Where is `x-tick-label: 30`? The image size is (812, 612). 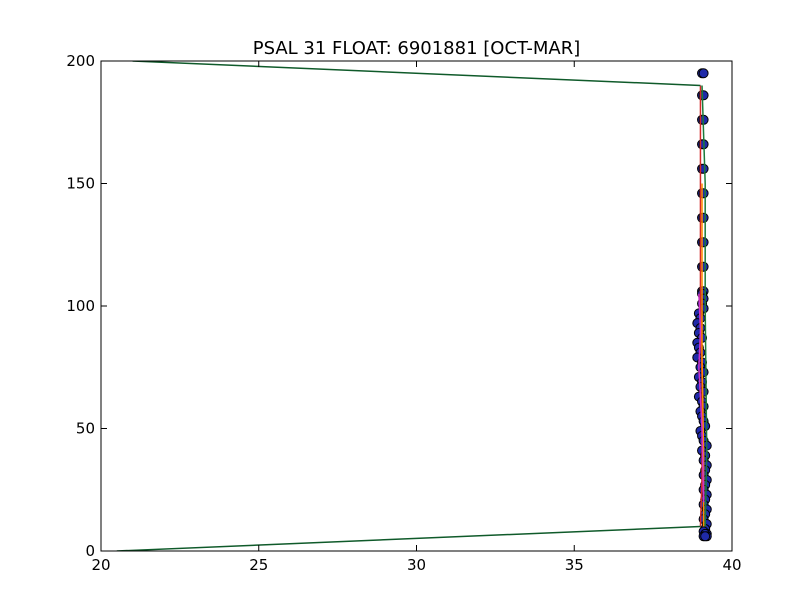 x-tick-label: 30 is located at coordinates (416, 565).